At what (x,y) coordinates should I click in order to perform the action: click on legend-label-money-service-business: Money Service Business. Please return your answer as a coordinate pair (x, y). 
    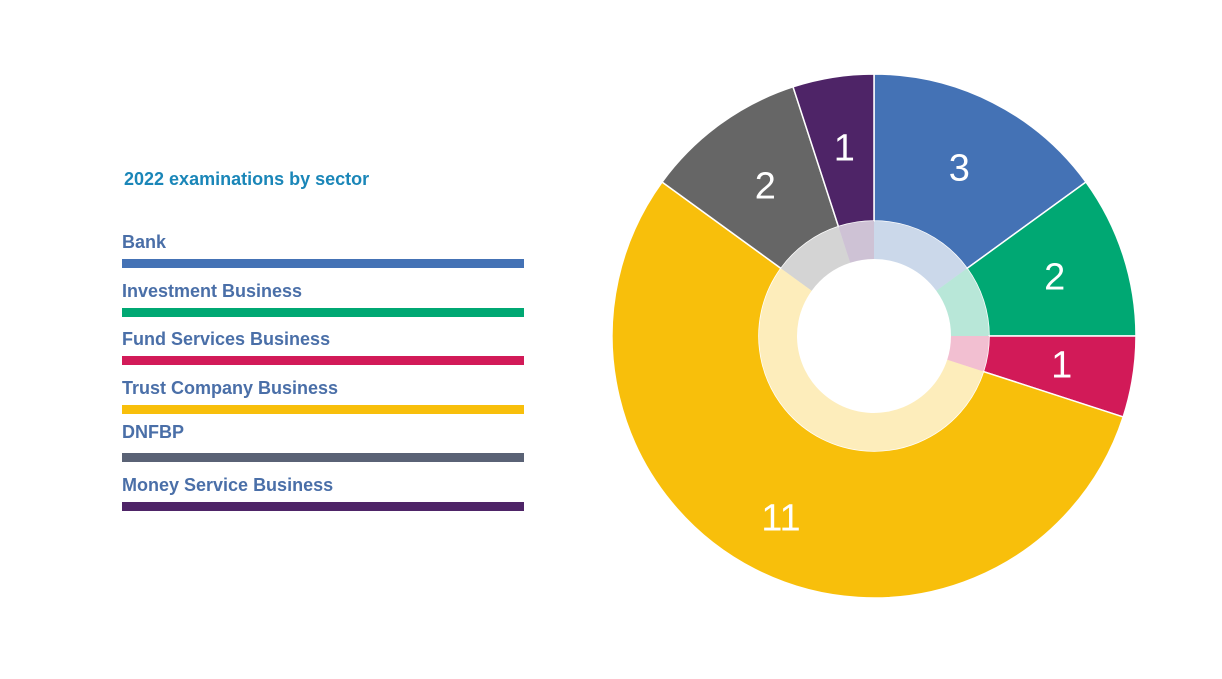
    Looking at the image, I should click on (228, 484).